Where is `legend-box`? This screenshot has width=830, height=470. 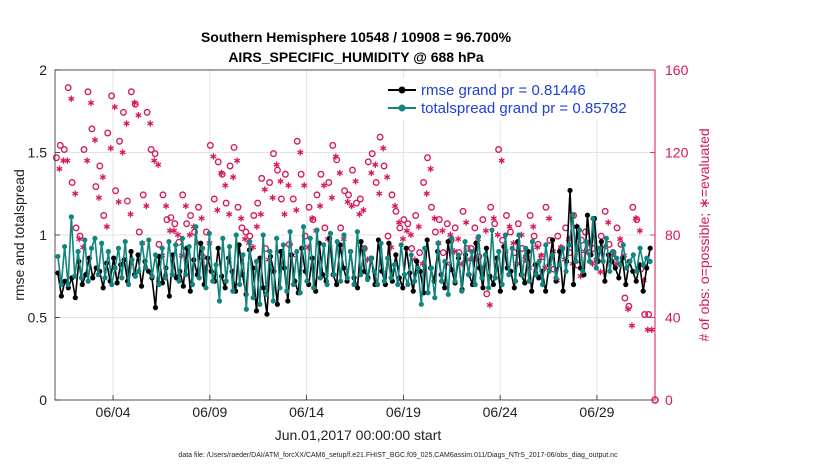 legend-box is located at coordinates (519, 99).